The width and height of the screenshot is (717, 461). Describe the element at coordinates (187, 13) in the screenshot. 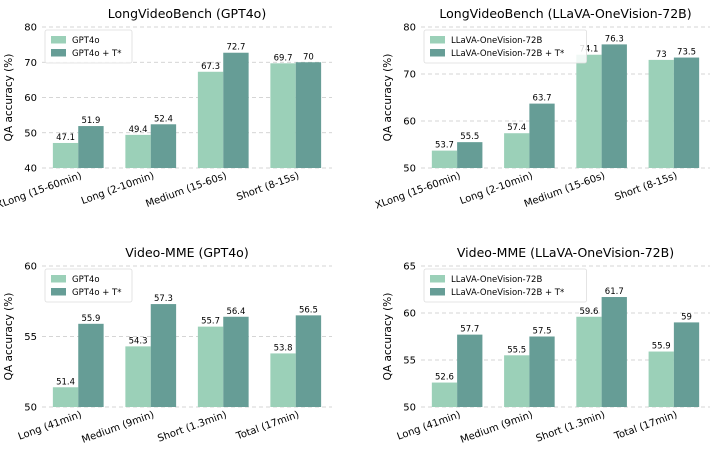

I see `chart-title: LongVideoBench (GPT4o)` at that location.